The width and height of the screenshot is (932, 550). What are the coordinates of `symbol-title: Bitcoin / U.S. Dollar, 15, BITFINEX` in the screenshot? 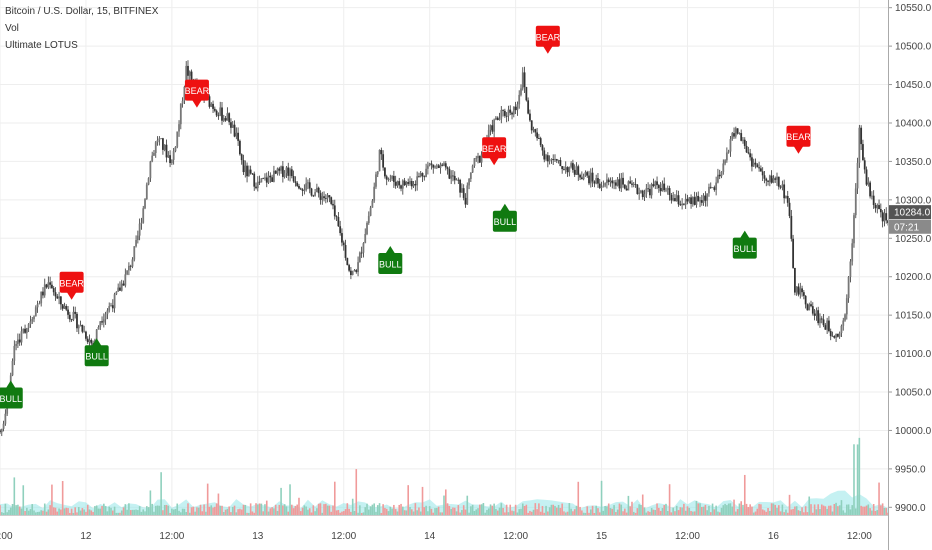 It's located at (82, 11).